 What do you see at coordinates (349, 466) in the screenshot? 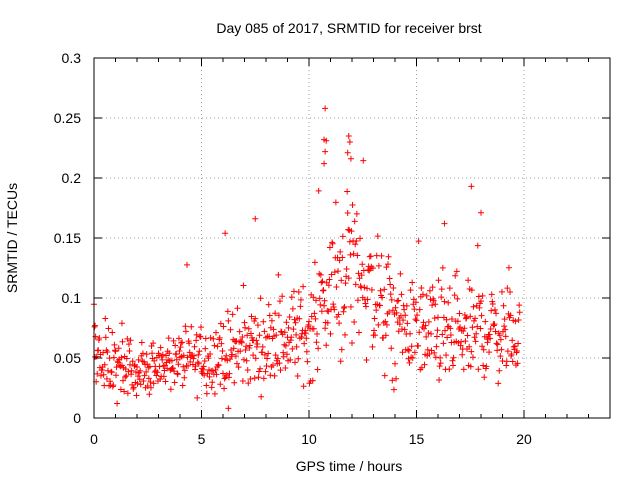
I see `x-axis-label: GPS time / hours` at bounding box center [349, 466].